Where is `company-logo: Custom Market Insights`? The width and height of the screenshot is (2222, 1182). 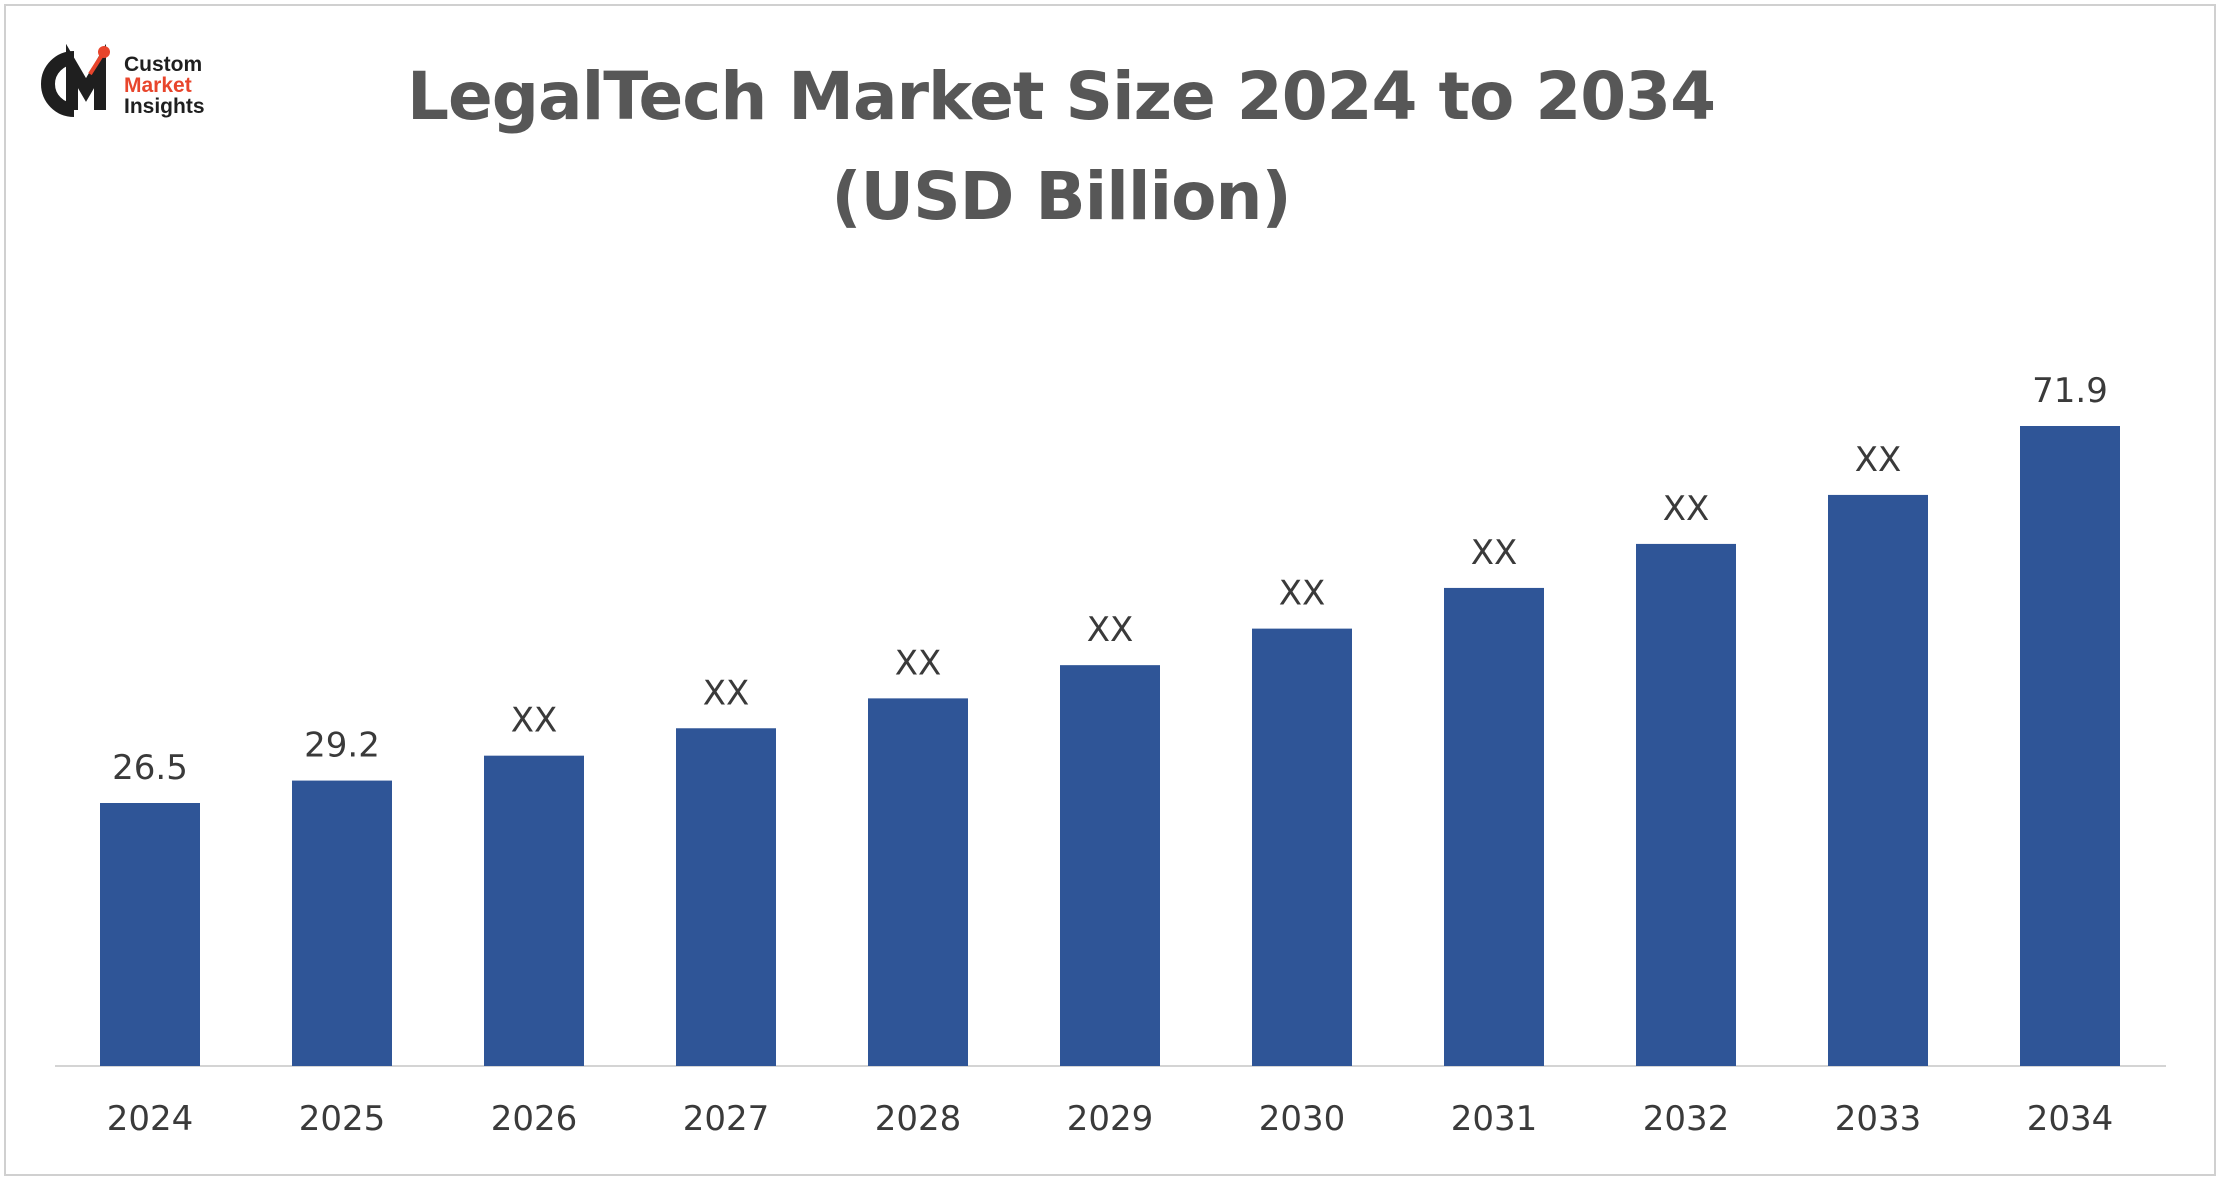 company-logo: Custom Market Insights is located at coordinates (134, 84).